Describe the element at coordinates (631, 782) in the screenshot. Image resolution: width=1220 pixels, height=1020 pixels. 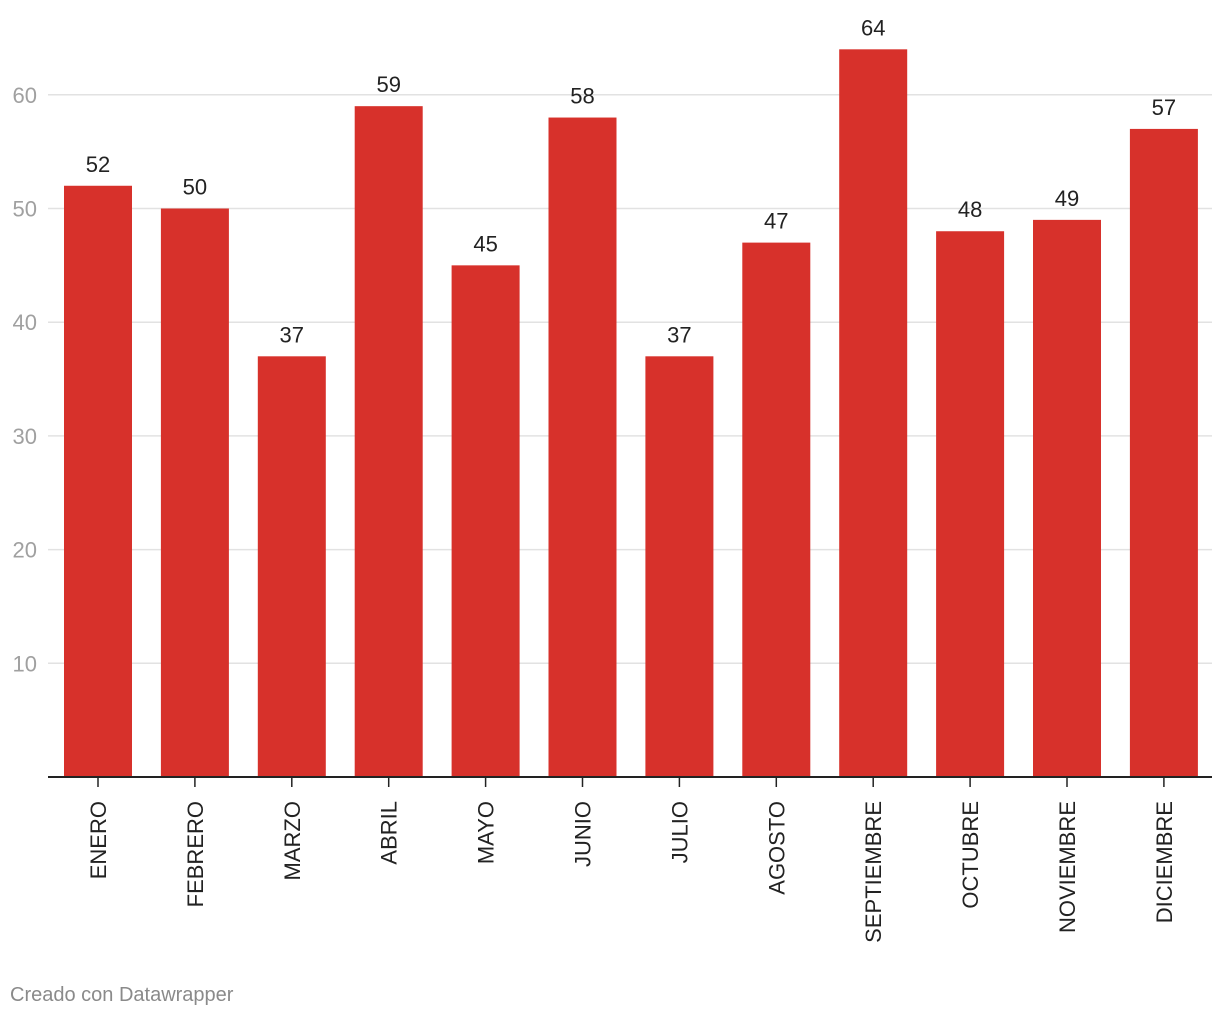
I see `x-axis-ticks` at that location.